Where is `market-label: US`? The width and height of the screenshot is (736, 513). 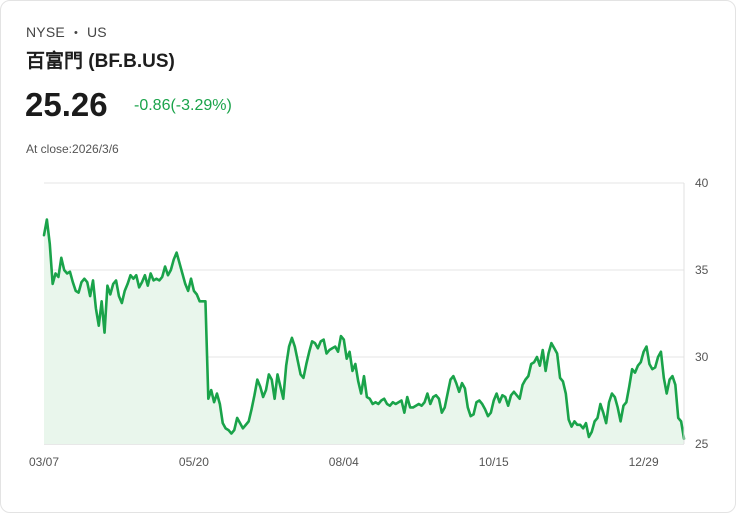
market-label: US is located at coordinates (97, 32).